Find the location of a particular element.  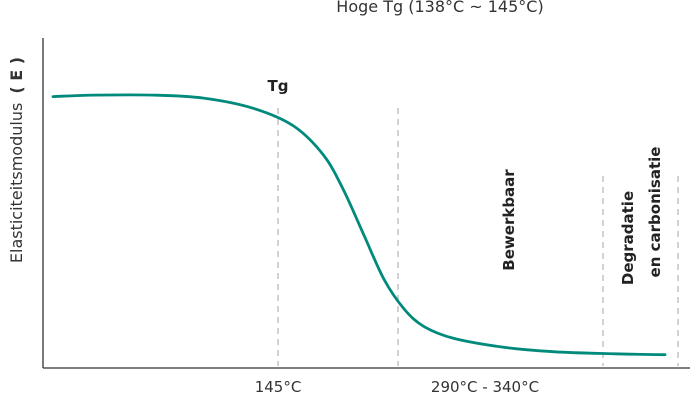

x-tick-label-290-340: 290°C - 340°C is located at coordinates (485, 387).